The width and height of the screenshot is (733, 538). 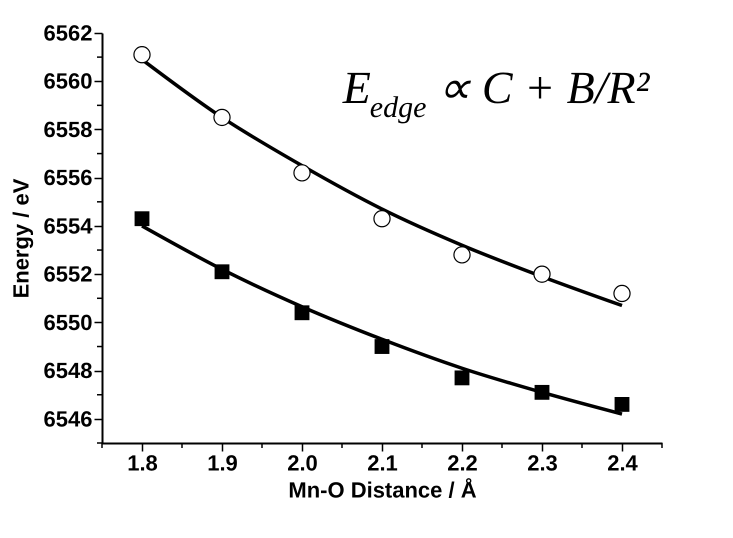 What do you see at coordinates (222, 463) in the screenshot?
I see `x-tick-label: 1.9` at bounding box center [222, 463].